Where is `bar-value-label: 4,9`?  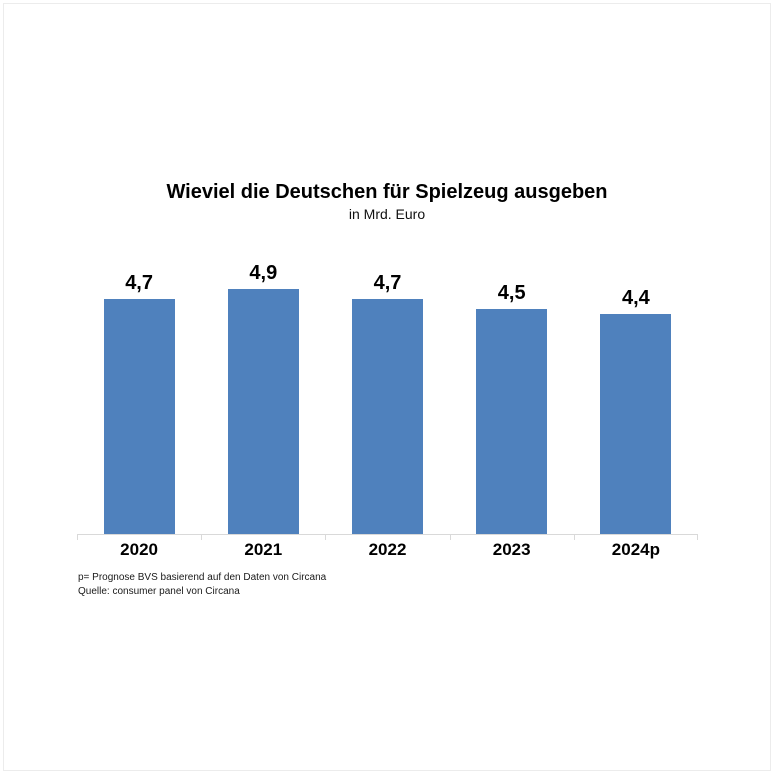
bar-value-label: 4,9 is located at coordinates (263, 273).